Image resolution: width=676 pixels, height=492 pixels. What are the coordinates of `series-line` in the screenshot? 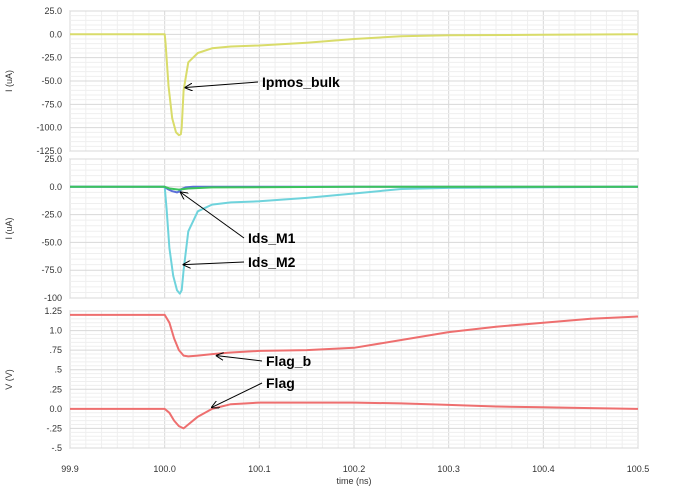 It's located at (354, 188).